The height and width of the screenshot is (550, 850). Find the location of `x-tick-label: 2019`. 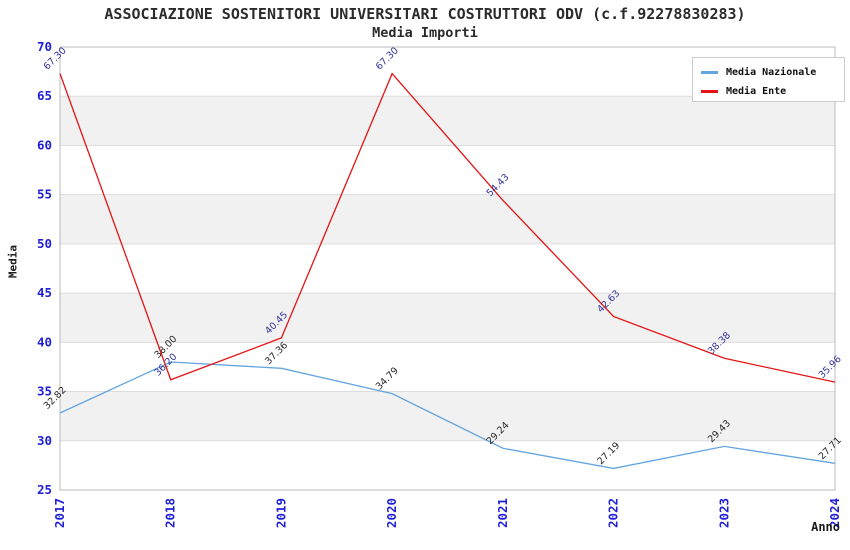

x-tick-label: 2019 is located at coordinates (280, 513).